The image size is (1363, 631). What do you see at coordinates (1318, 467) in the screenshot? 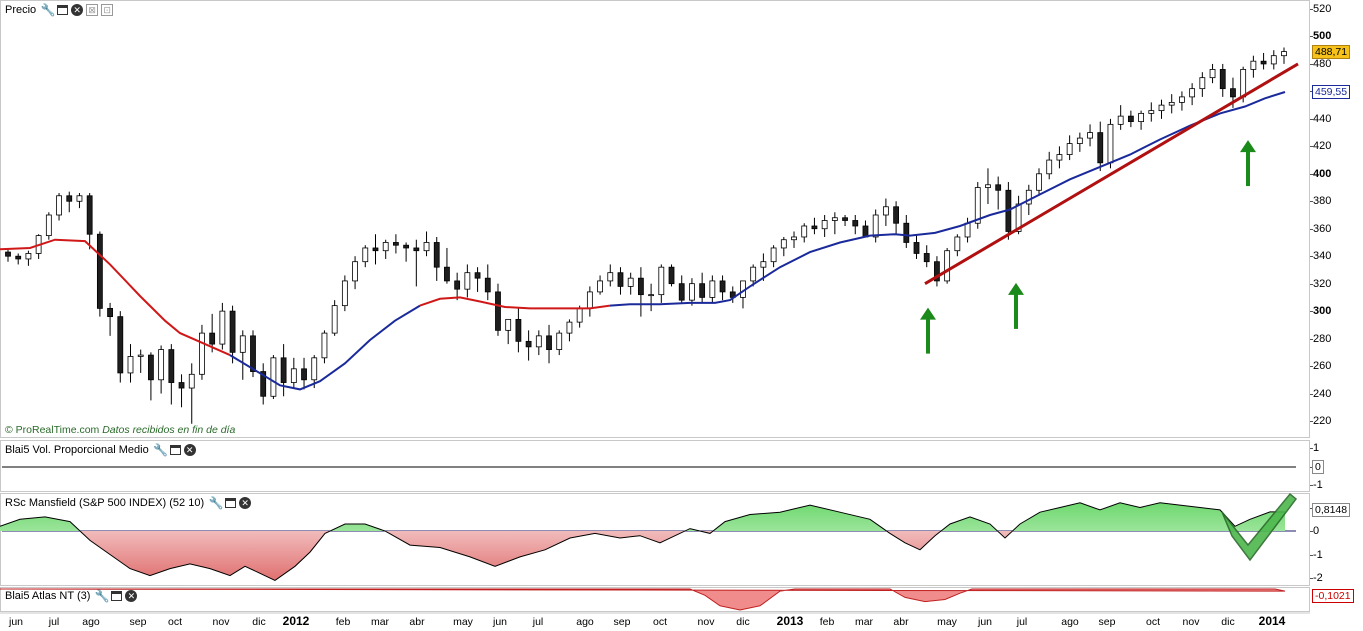
I see `volume-value-label: 0` at bounding box center [1318, 467].